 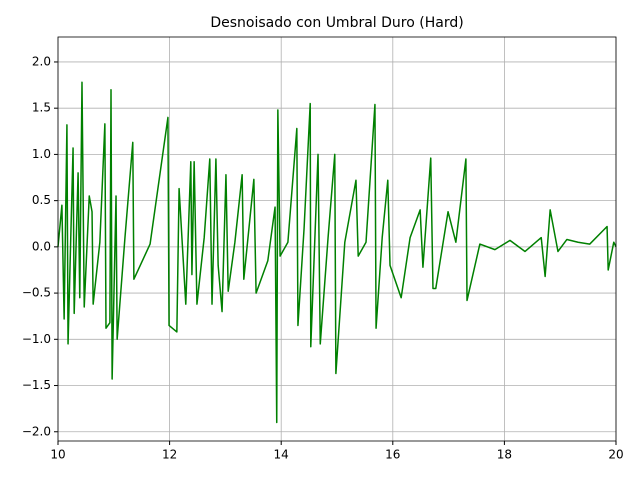 What do you see at coordinates (36, 431) in the screenshot?
I see `y-tick-label: −2.0` at bounding box center [36, 431].